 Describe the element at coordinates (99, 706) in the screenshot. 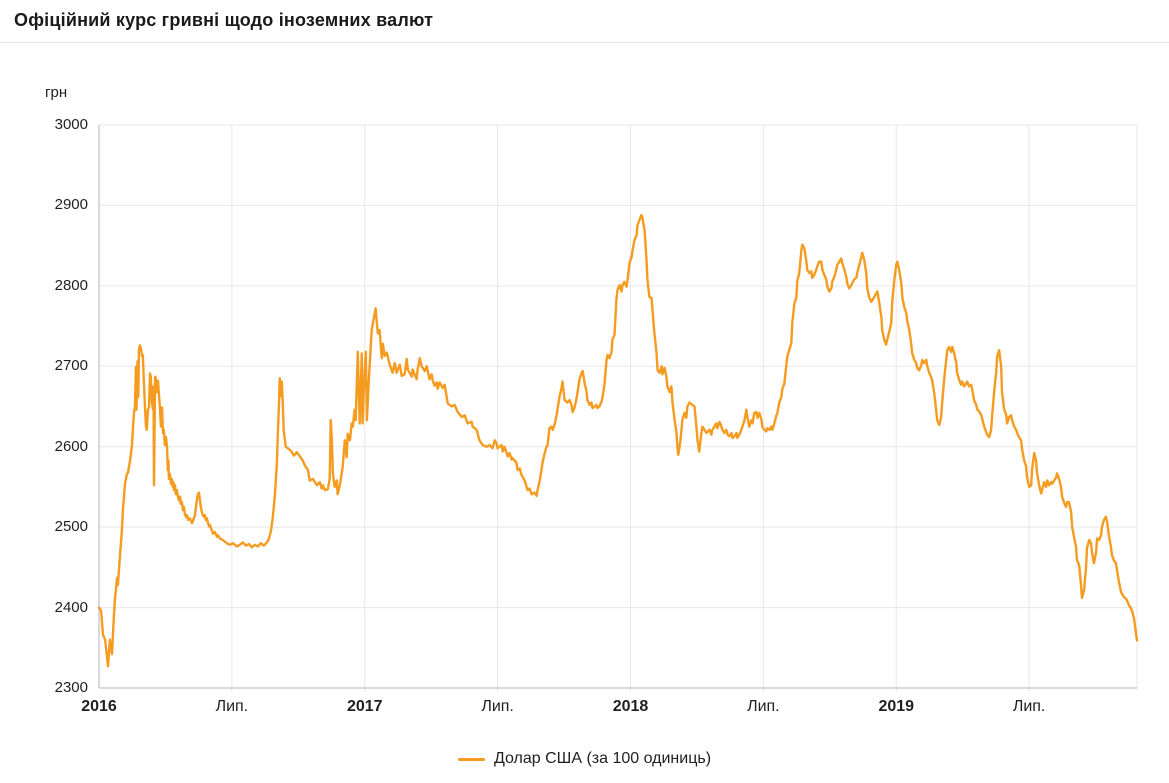

I see `x-tick-label: 2016` at that location.